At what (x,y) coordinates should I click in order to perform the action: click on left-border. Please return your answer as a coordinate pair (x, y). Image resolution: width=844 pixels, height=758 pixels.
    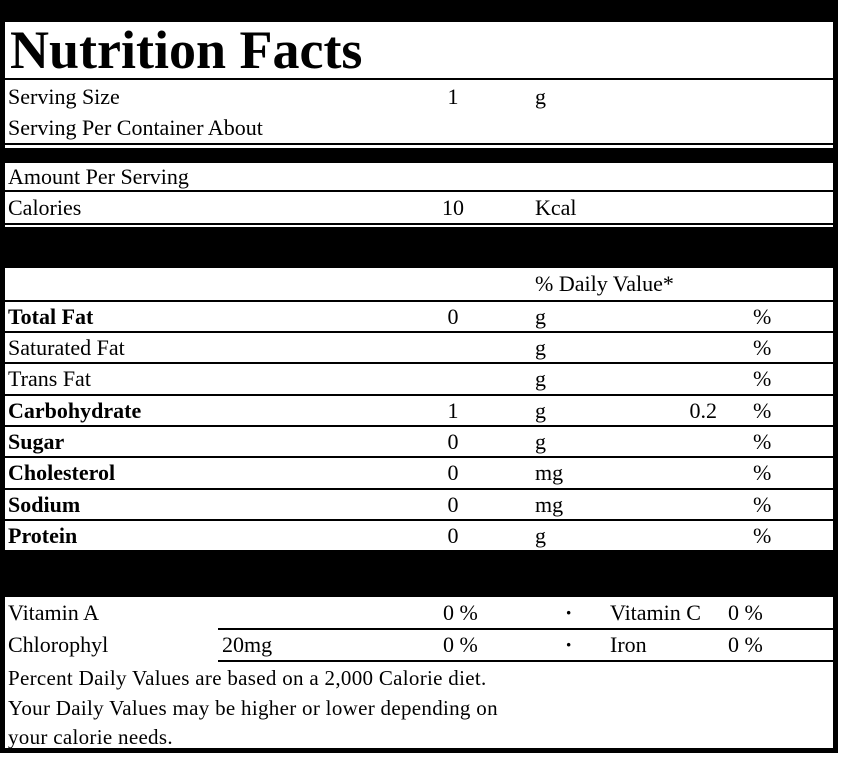
    Looking at the image, I should click on (2, 376).